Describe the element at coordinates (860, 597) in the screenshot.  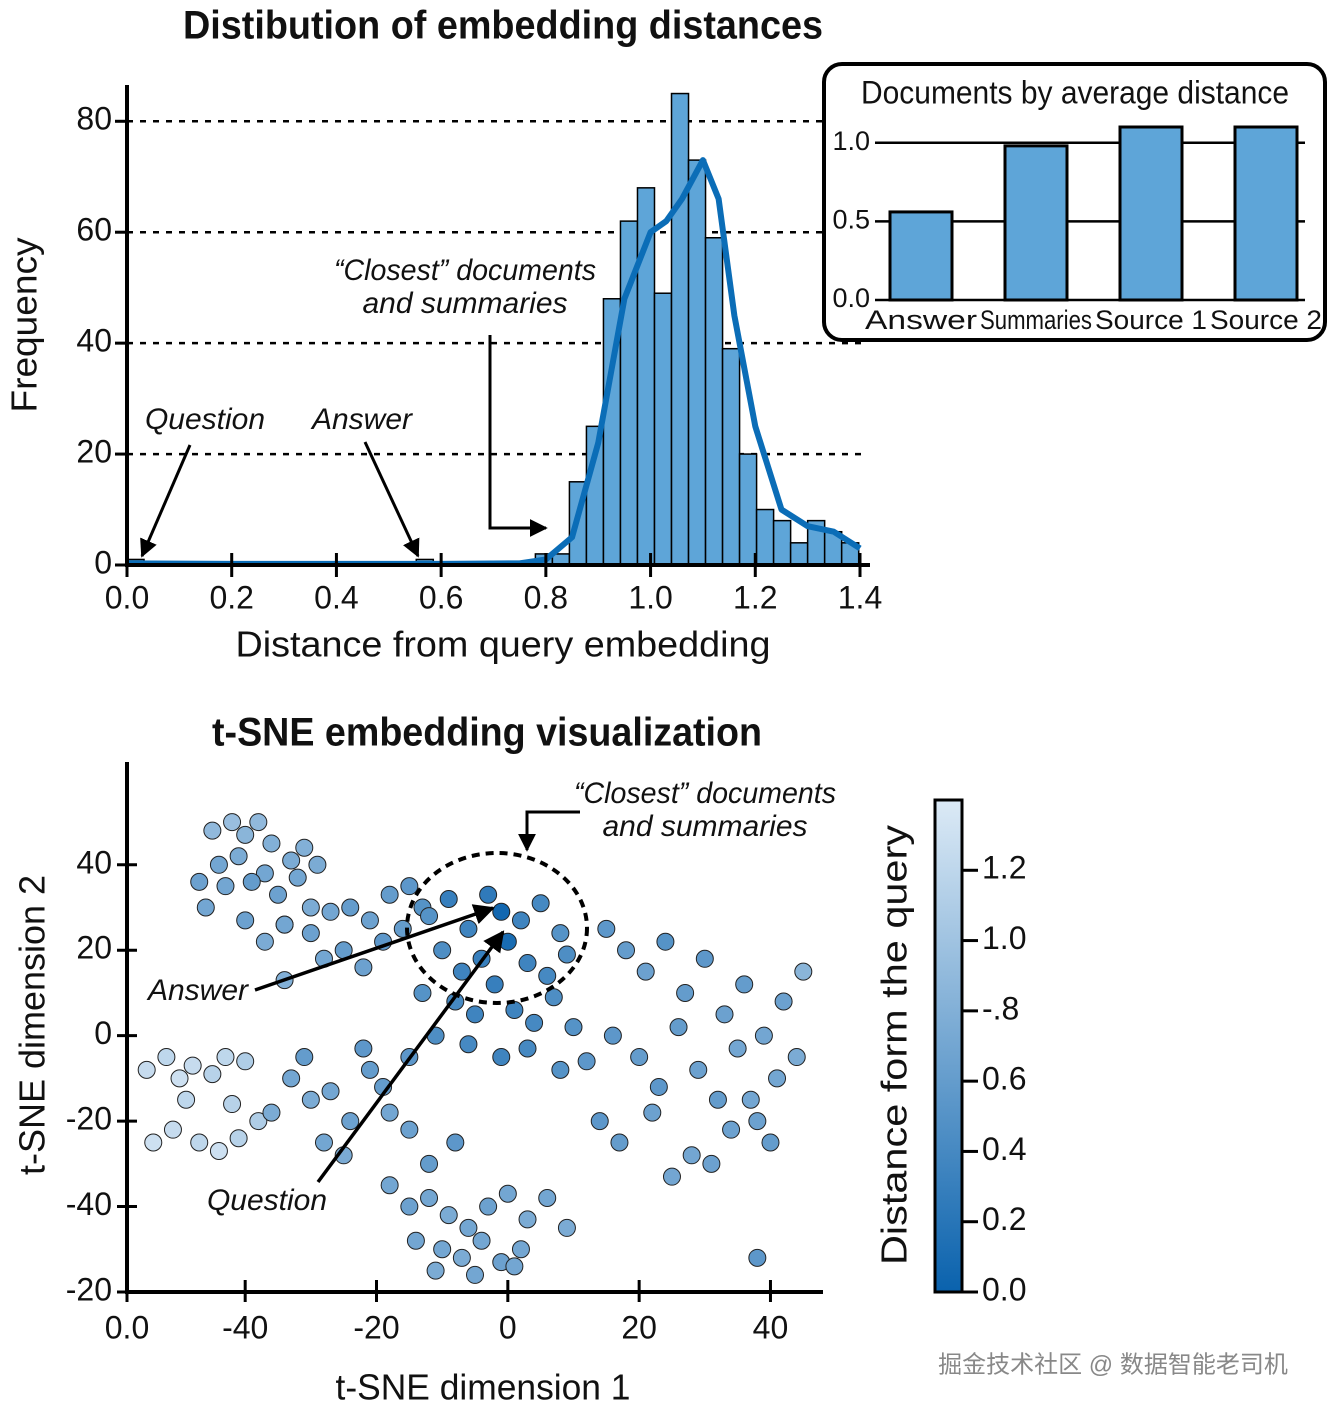
I see `x-tick-label: 1.4` at that location.